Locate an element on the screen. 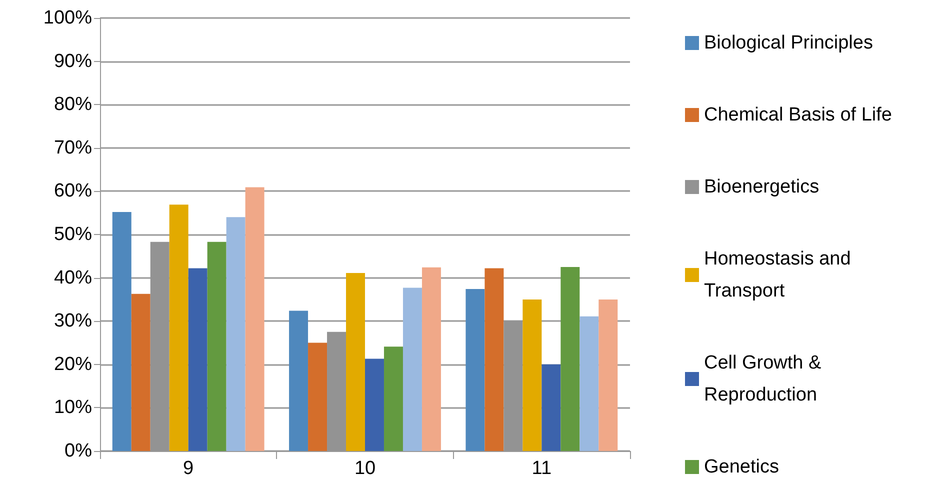 The height and width of the screenshot is (496, 942). y-tick-label: 70% is located at coordinates (73, 147).